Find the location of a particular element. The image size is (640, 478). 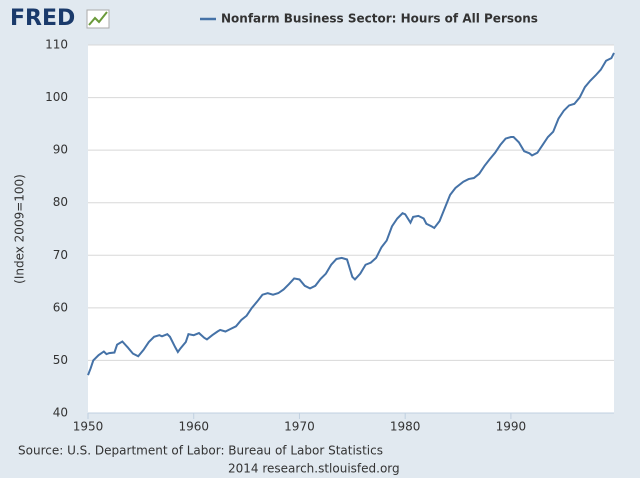

y-tick-label: 110 is located at coordinates (56, 45).